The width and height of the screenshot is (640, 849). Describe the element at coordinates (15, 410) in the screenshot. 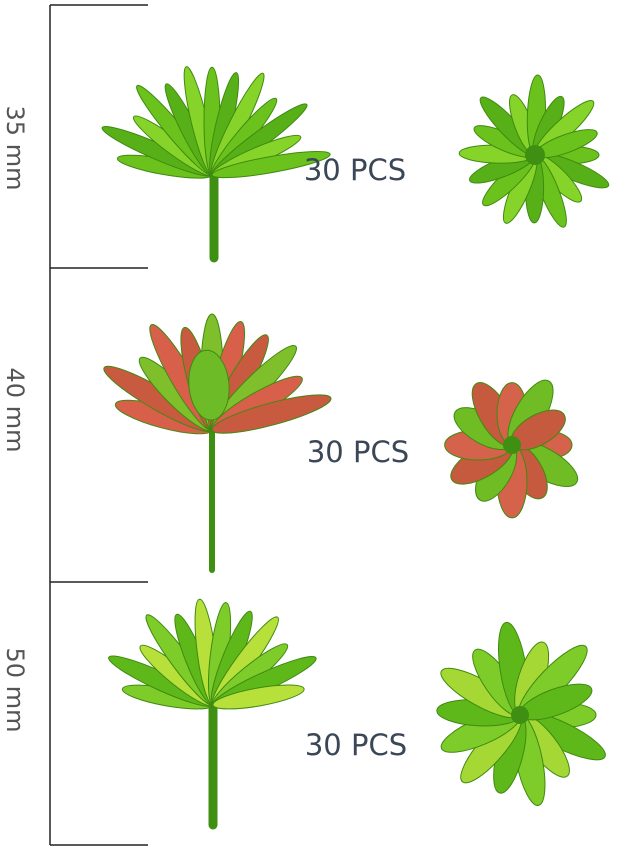

I see `size-label: 40 mm` at that location.